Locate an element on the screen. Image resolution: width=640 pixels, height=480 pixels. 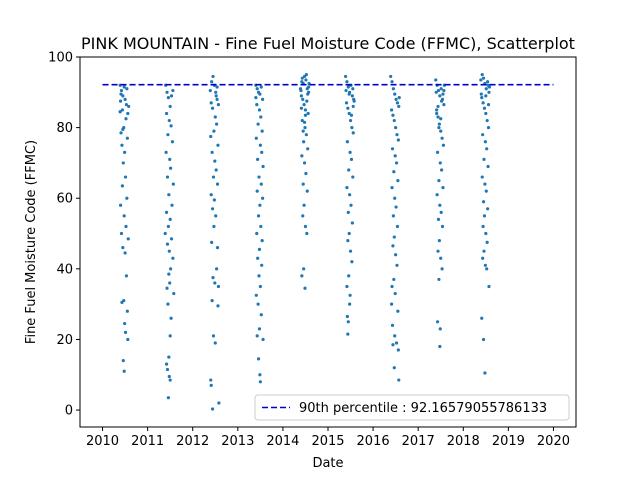
legend: 90th percentile : 92.16579055786133 is located at coordinates (412, 407).